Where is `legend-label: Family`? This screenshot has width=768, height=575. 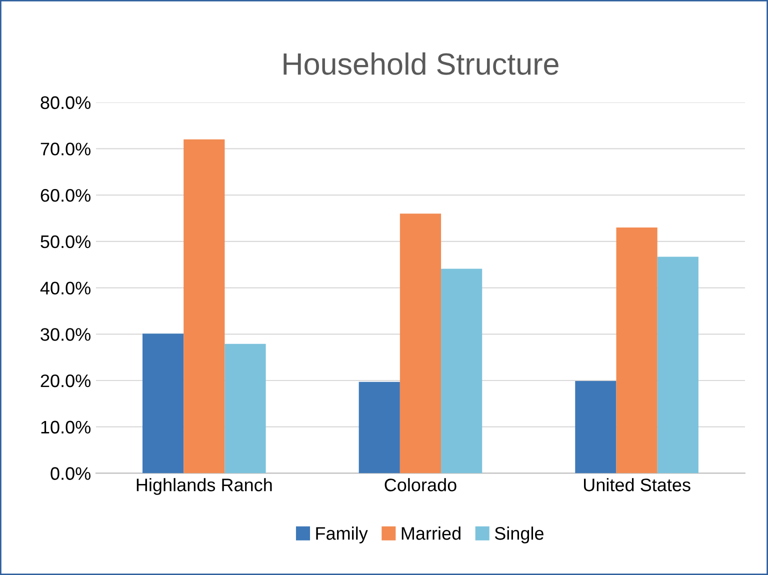
legend-label: Family is located at coordinates (342, 535).